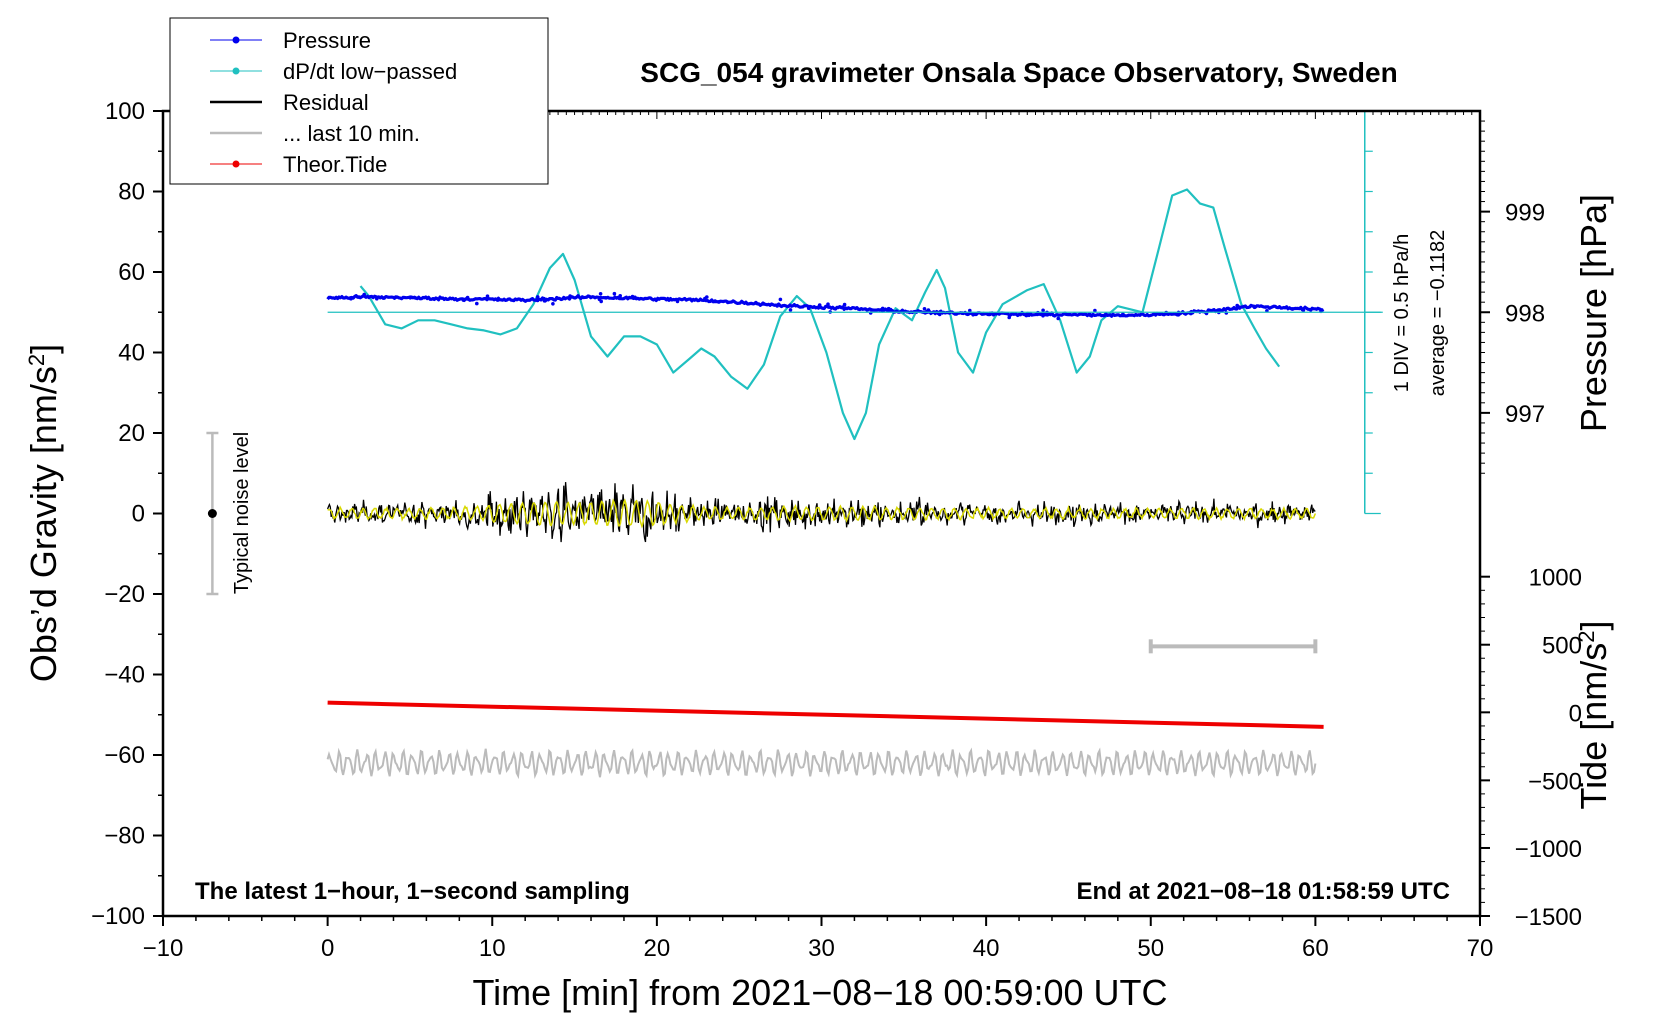  I want to click on x-axis-label: Time [min] from 2021−08−18 00:59:00 UTC, so click(819, 992).